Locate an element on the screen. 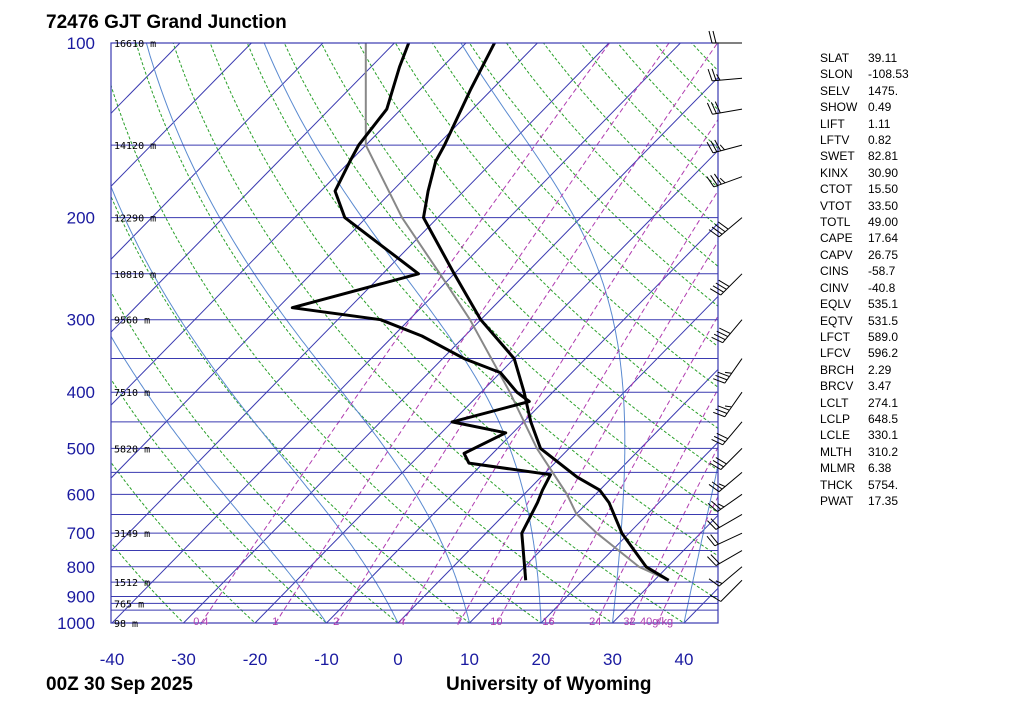  index-row: VTOT 33.50 is located at coordinates (864, 206).